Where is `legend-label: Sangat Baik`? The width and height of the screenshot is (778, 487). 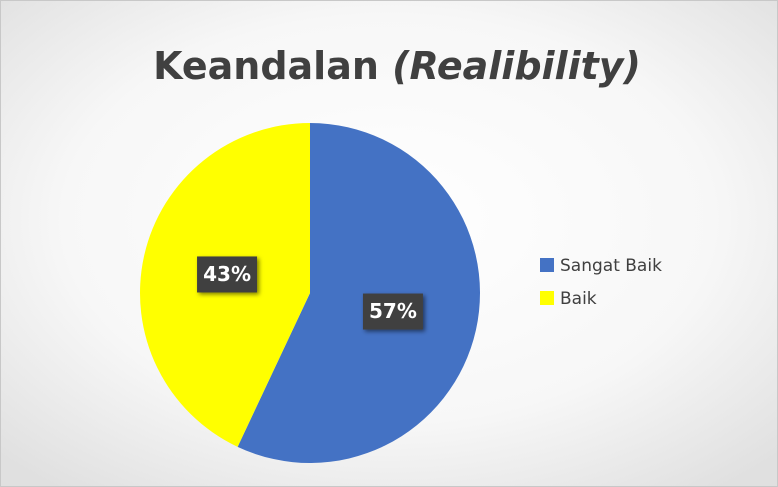
legend-label: Sangat Baik is located at coordinates (611, 266).